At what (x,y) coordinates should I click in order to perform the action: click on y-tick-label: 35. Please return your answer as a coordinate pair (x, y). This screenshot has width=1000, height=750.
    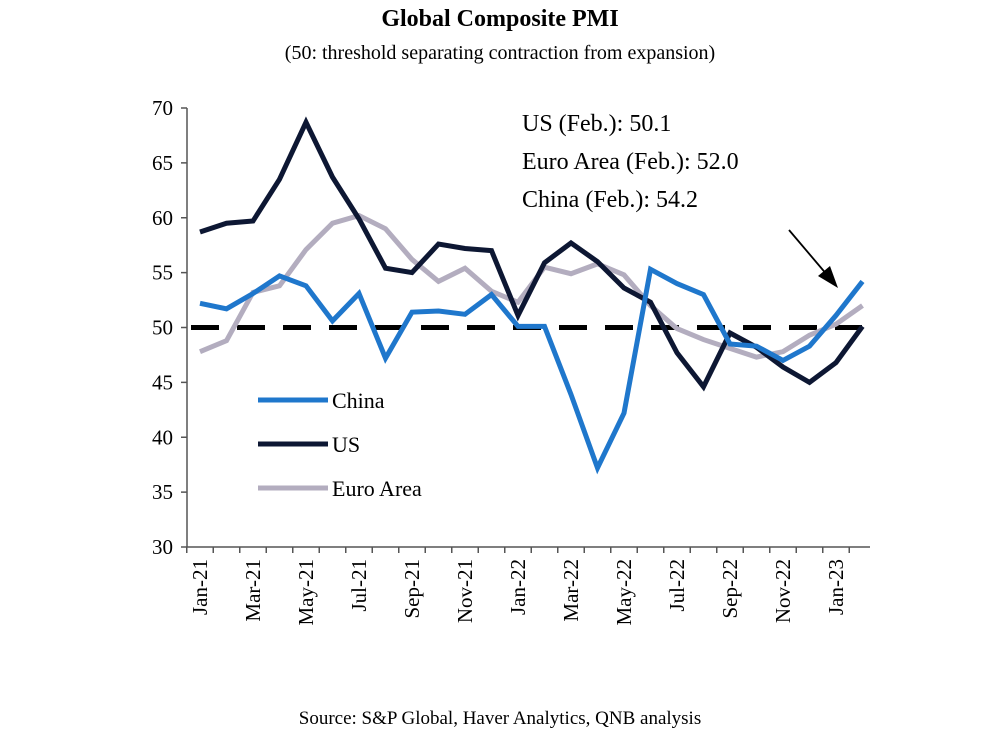
    Looking at the image, I should click on (162, 492).